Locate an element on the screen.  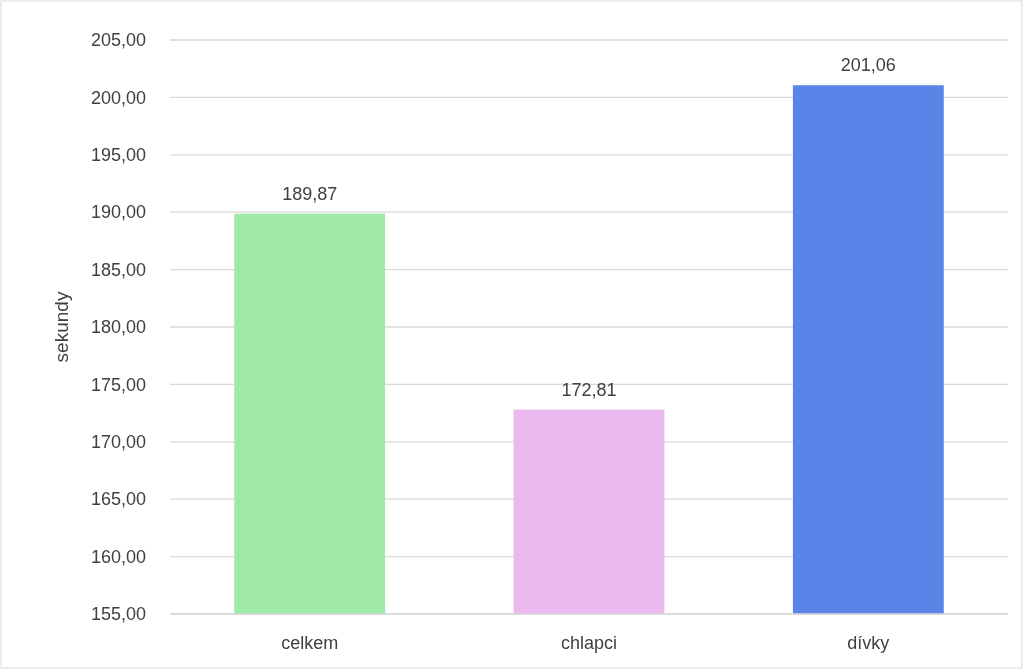
y-axis-title: sekundy is located at coordinates (61, 327).